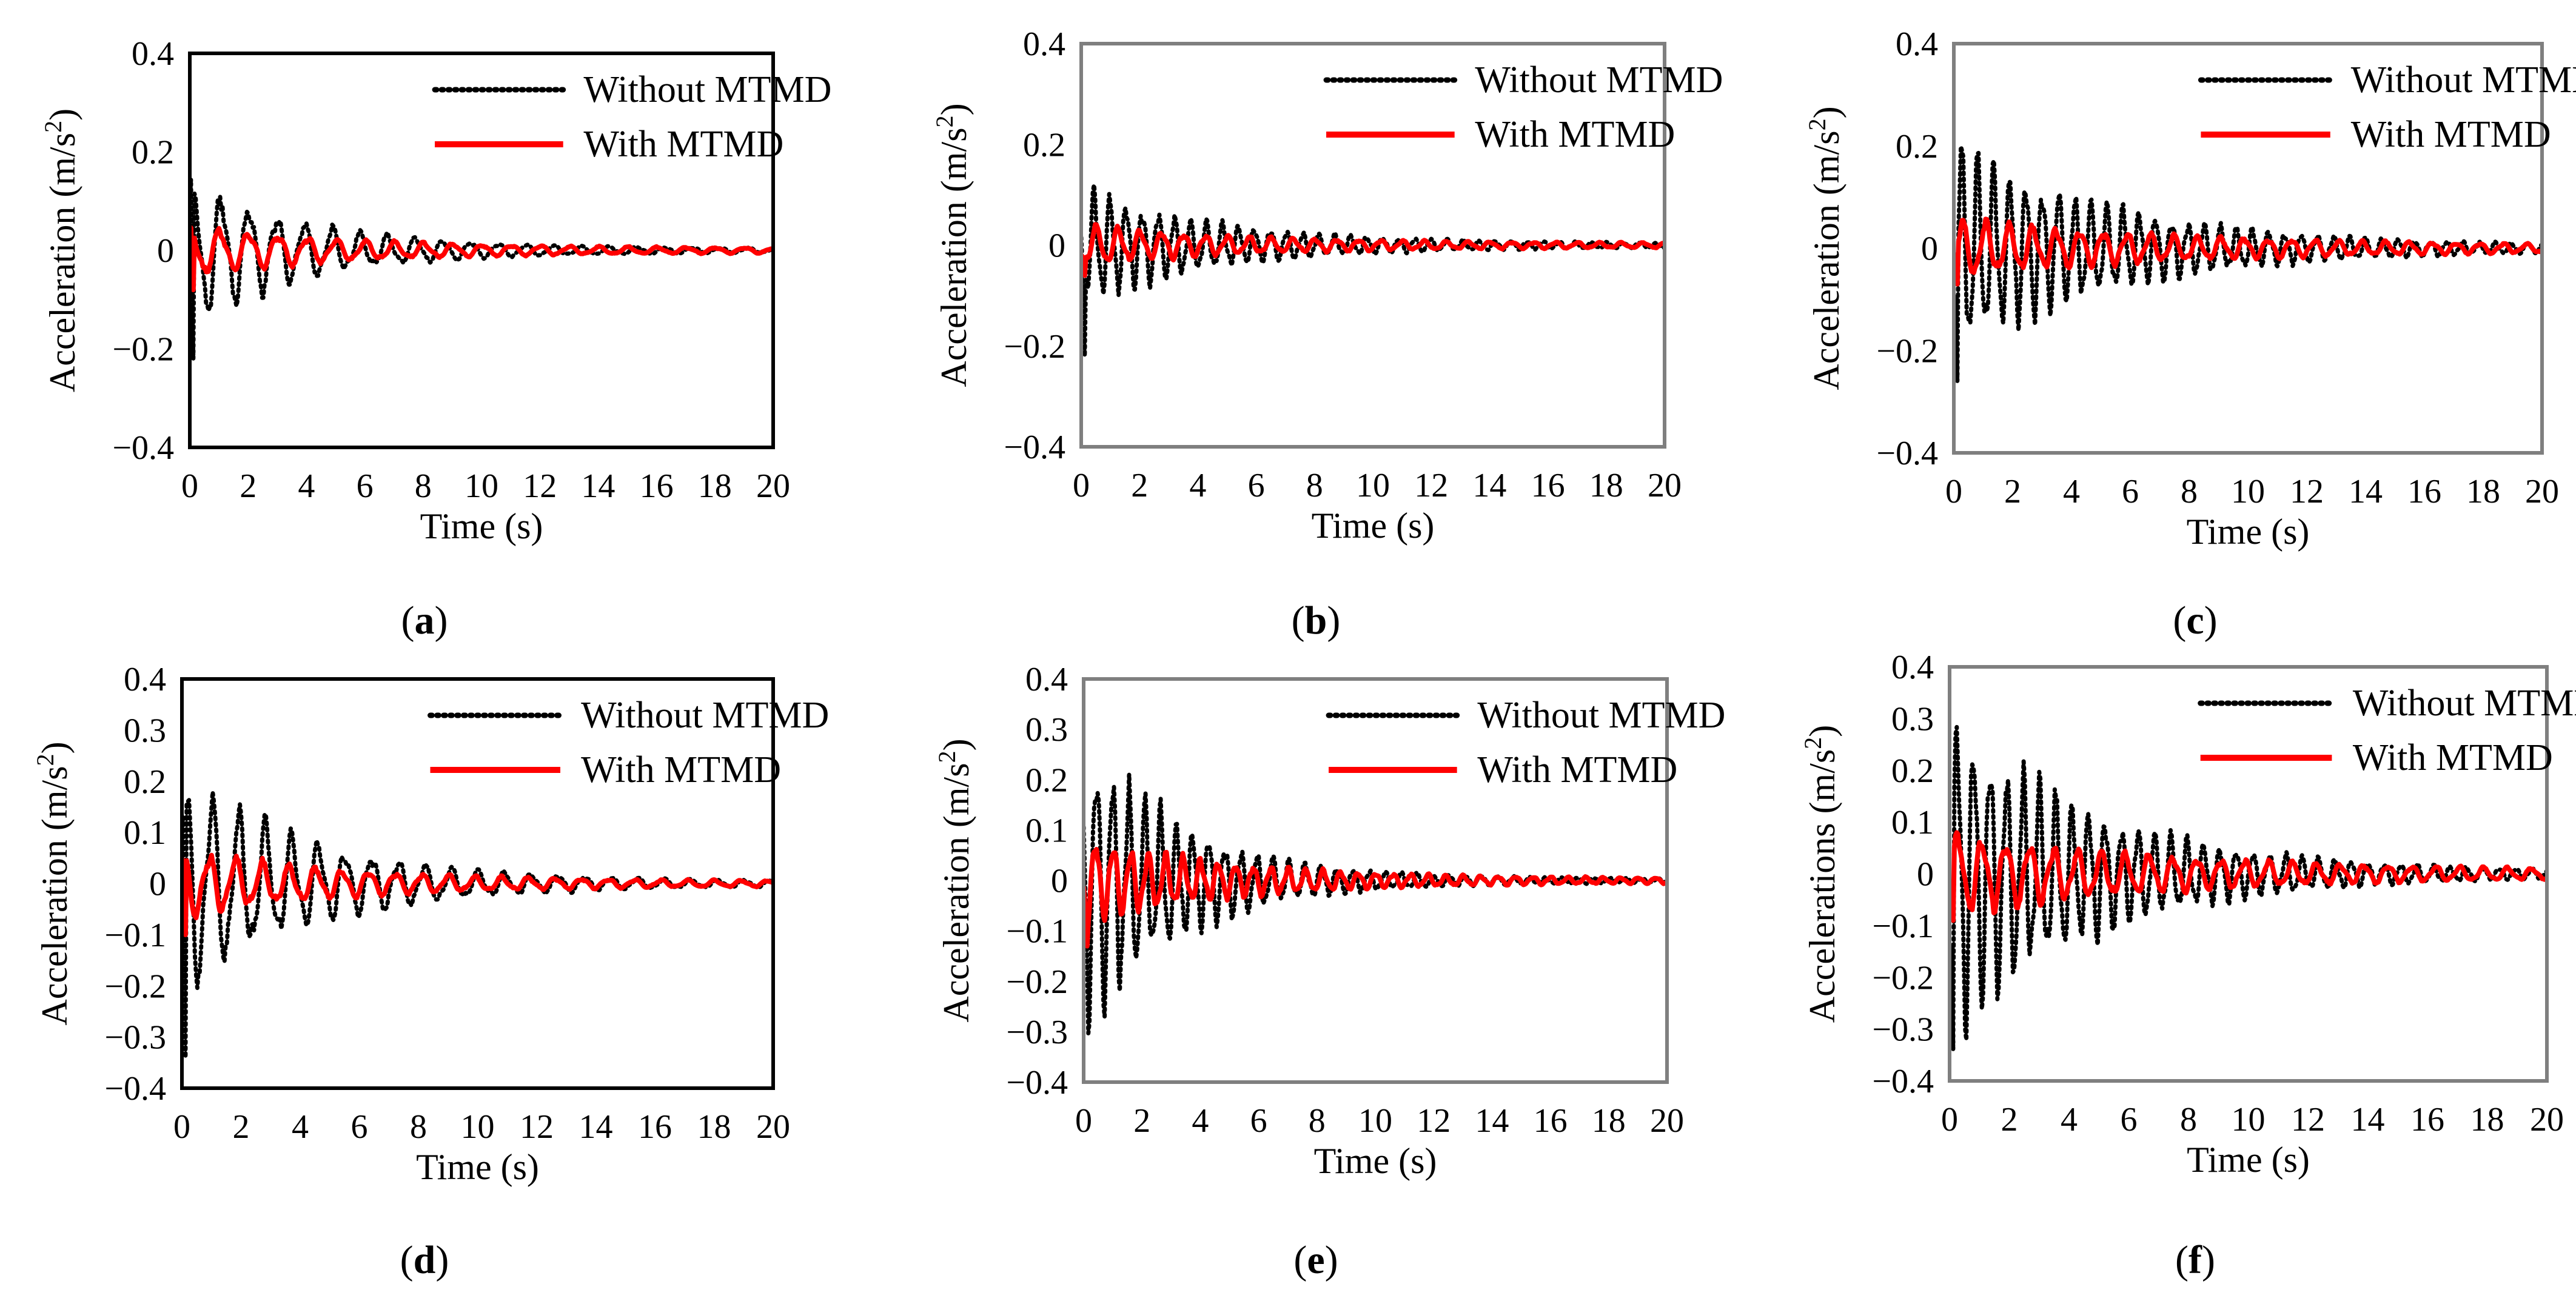 Image resolution: width=2576 pixels, height=1304 pixels. I want to click on panel-caption: (e), so click(1316, 1260).